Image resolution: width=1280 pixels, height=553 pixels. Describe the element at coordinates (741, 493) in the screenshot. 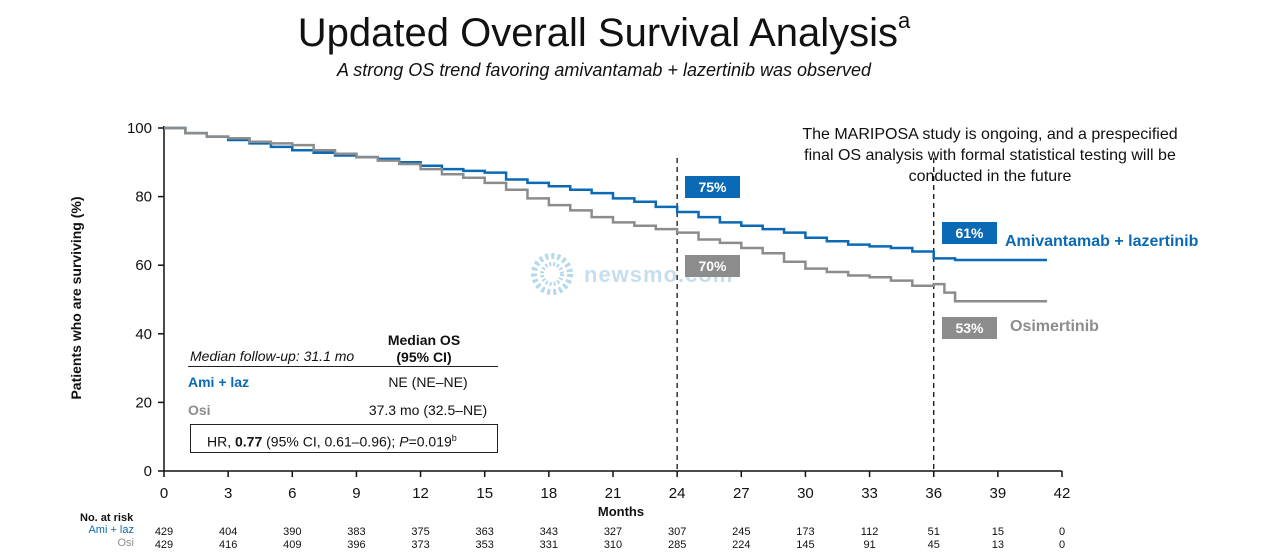

I see `x-tick-label: 27` at that location.